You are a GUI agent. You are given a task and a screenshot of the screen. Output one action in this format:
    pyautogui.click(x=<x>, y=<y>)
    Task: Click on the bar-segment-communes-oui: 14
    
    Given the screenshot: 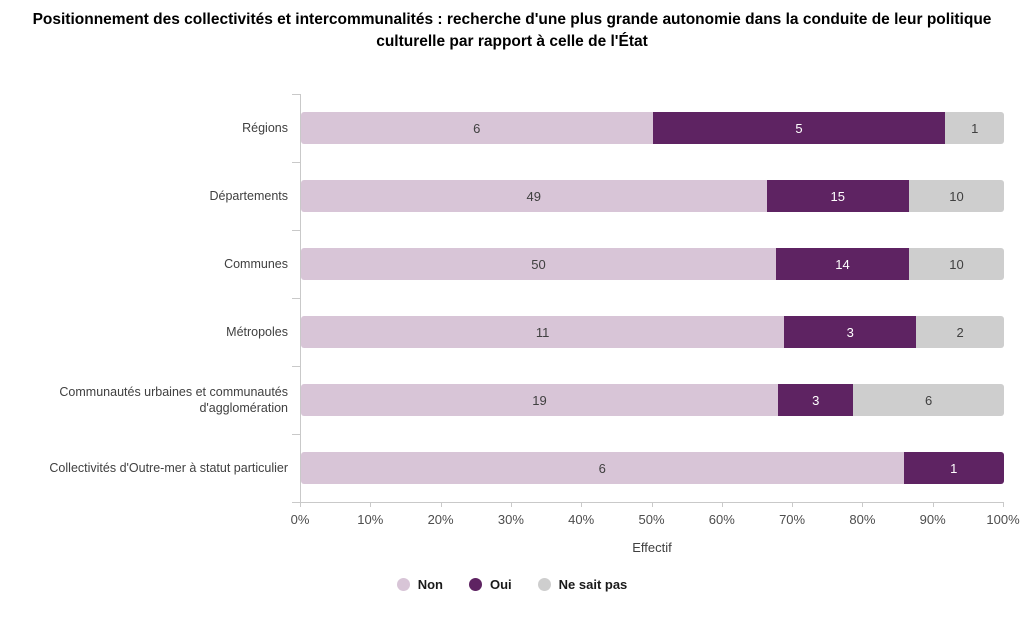 What is the action you would take?
    pyautogui.click(x=842, y=264)
    